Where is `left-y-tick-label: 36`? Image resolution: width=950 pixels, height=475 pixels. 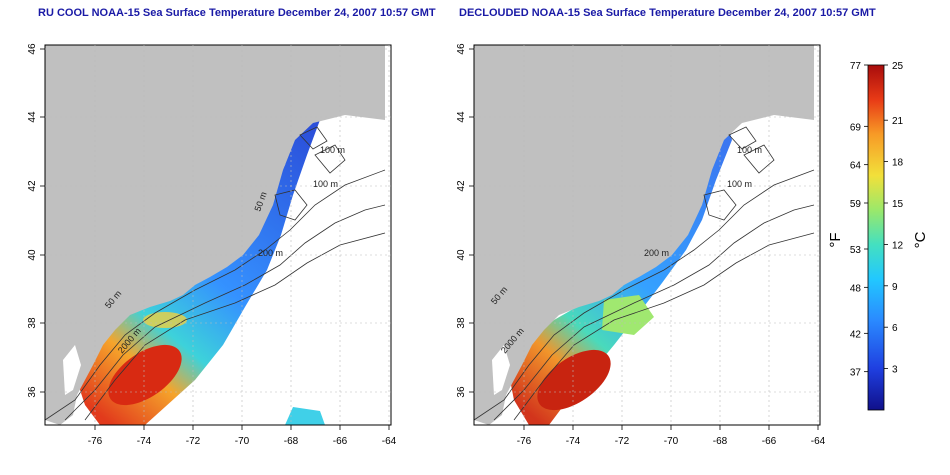 left-y-tick-label: 36 is located at coordinates (32, 392).